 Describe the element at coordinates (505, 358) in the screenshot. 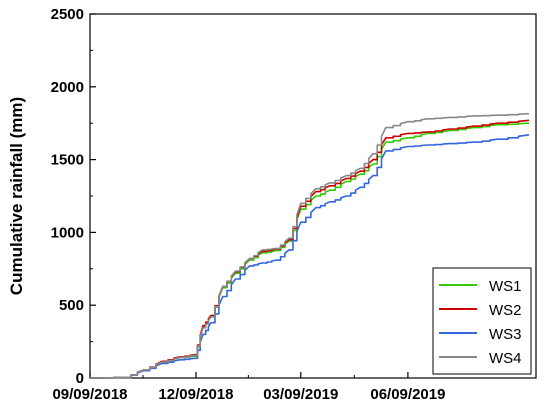

I see `legend-label-ws4: WS4` at that location.